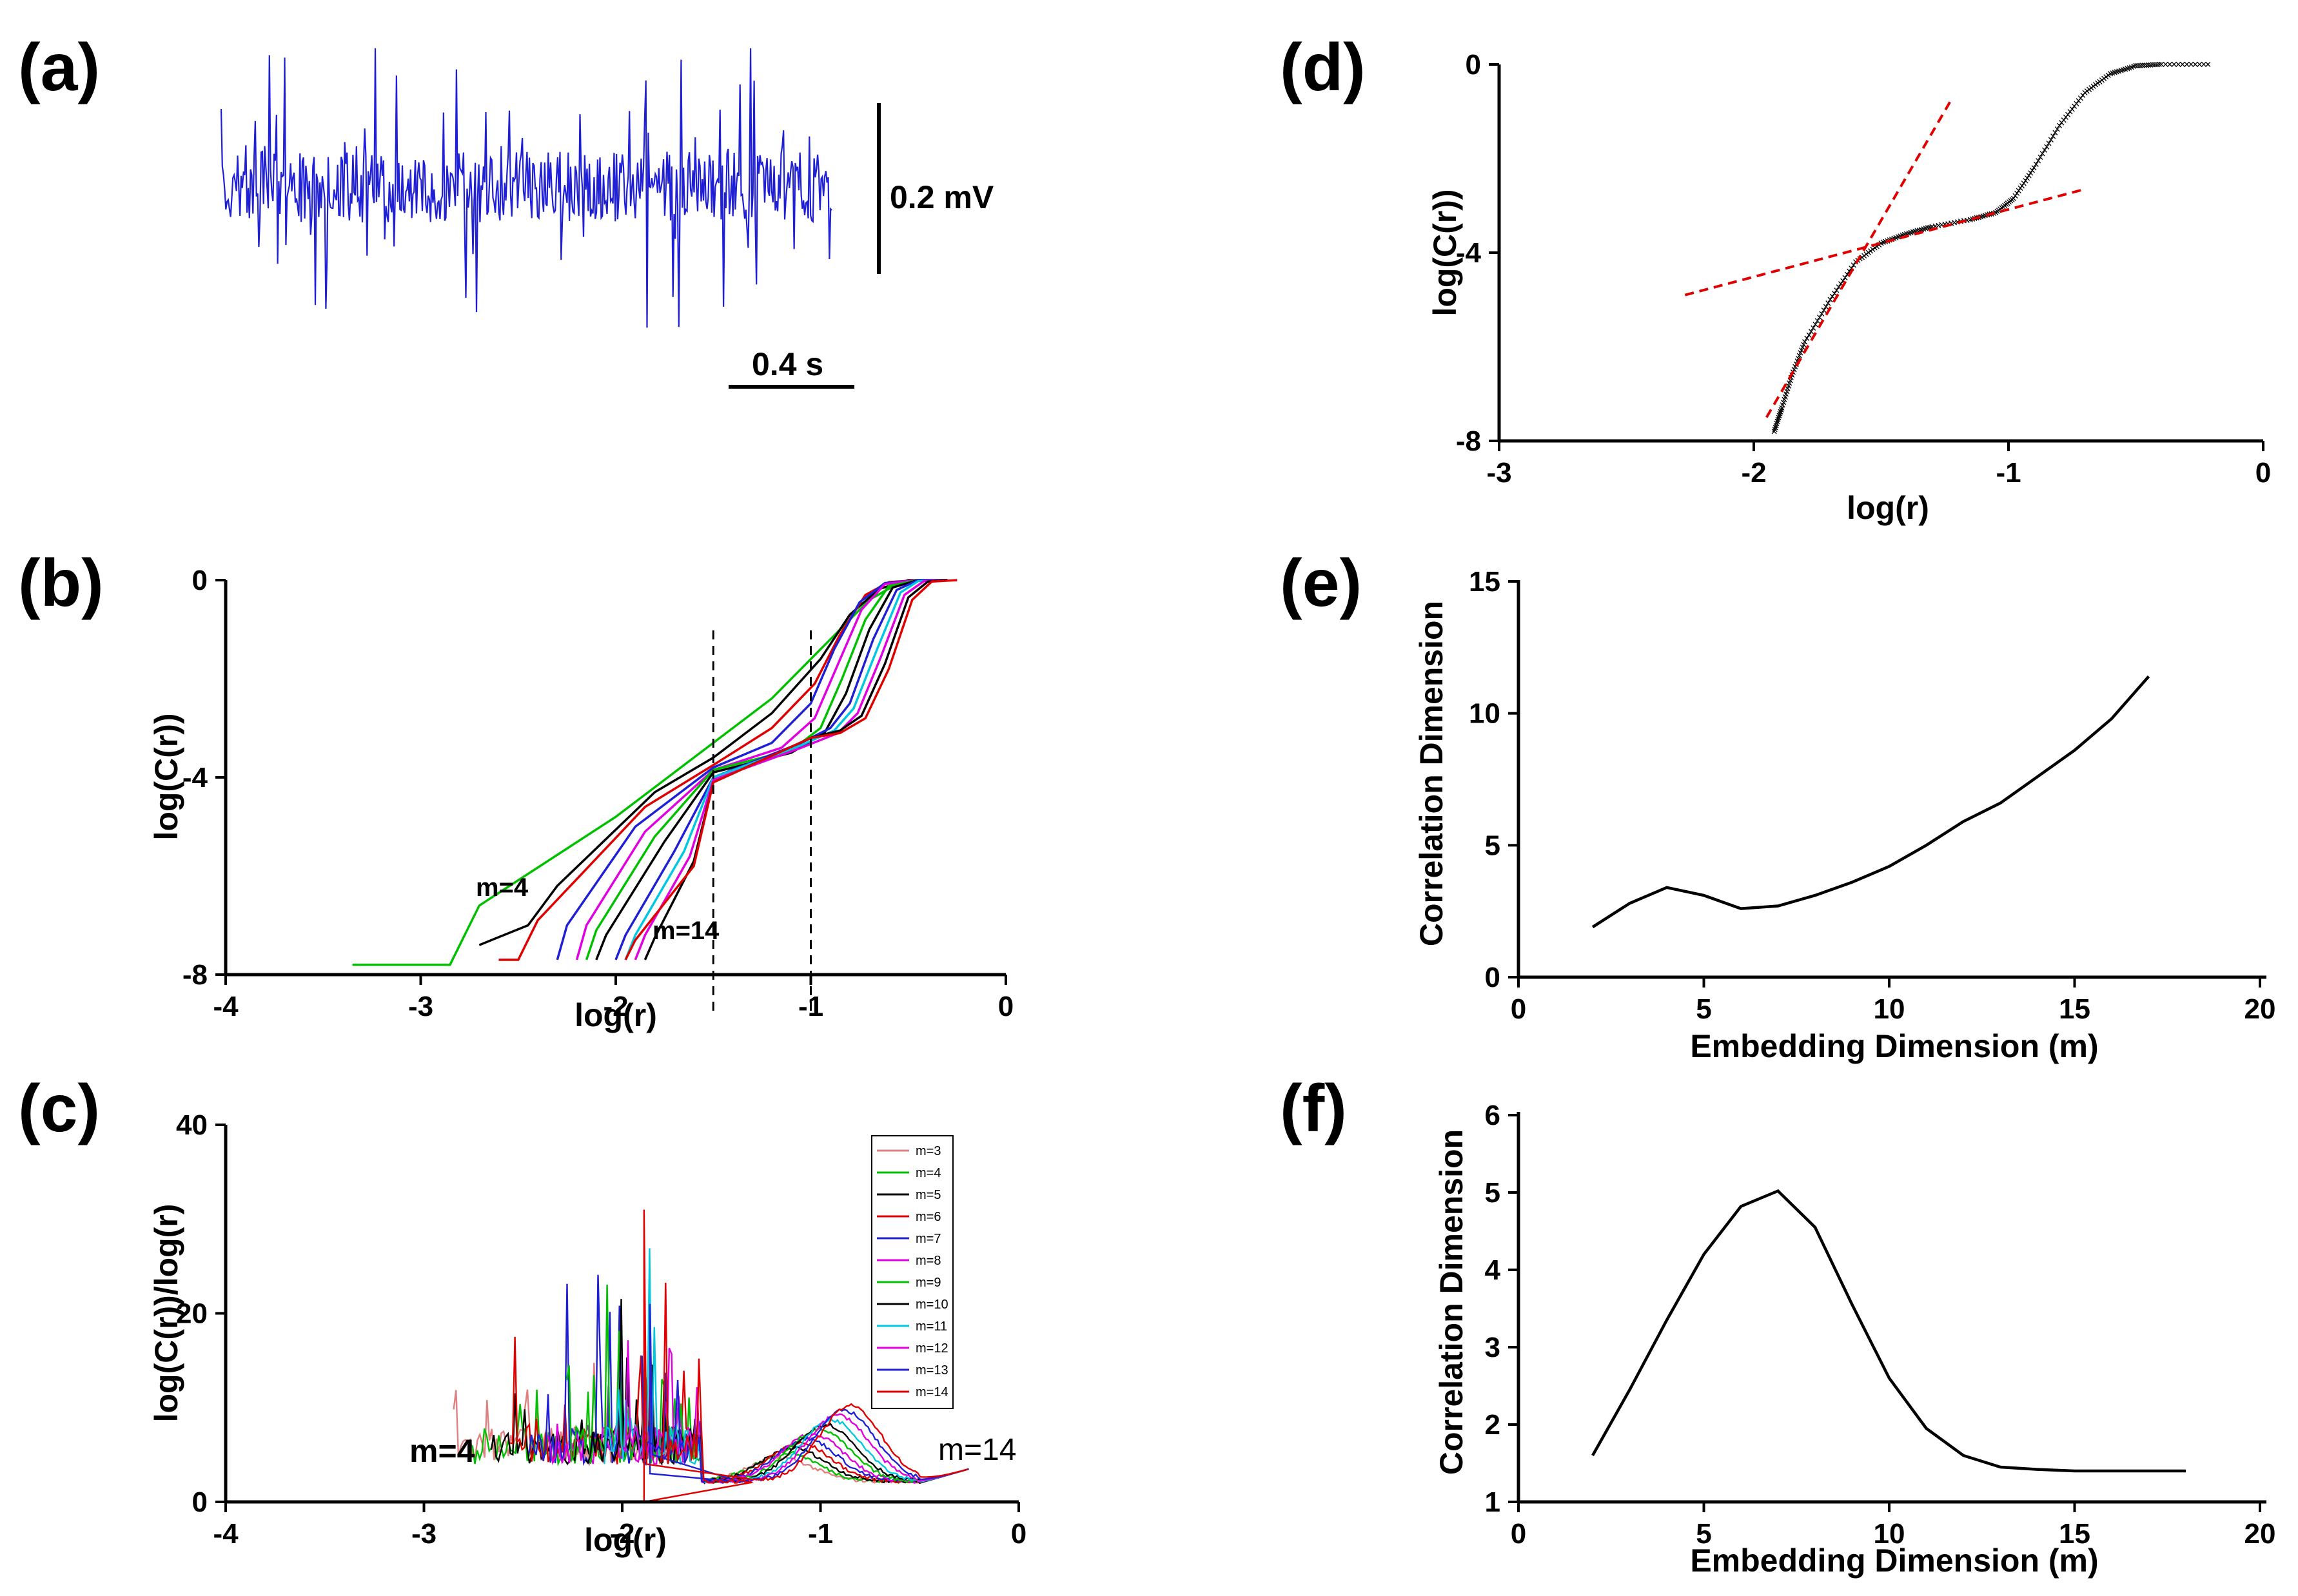  Describe the element at coordinates (226, 1534) in the screenshot. I see `c-xtick-label: -4` at that location.